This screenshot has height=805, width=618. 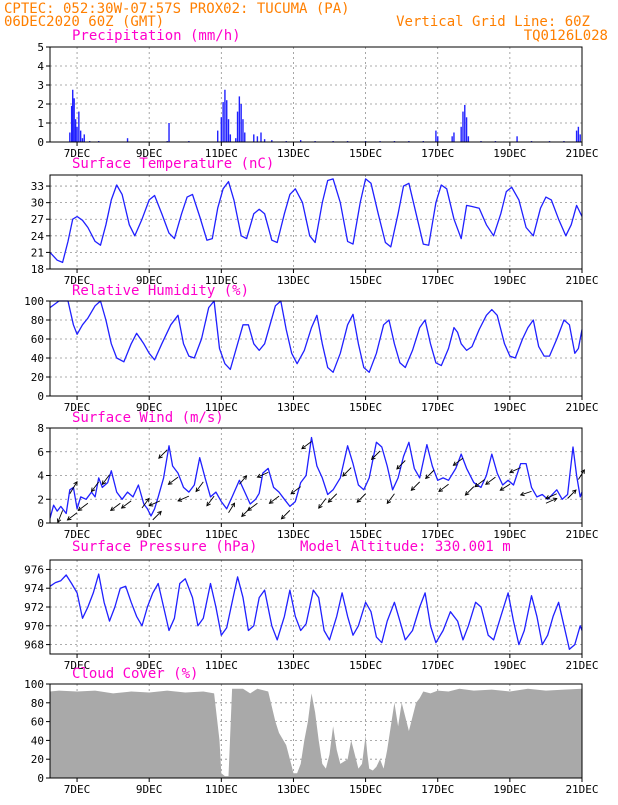 I want to click on temp-xtick-label: 21DEC, so click(x=581, y=280).